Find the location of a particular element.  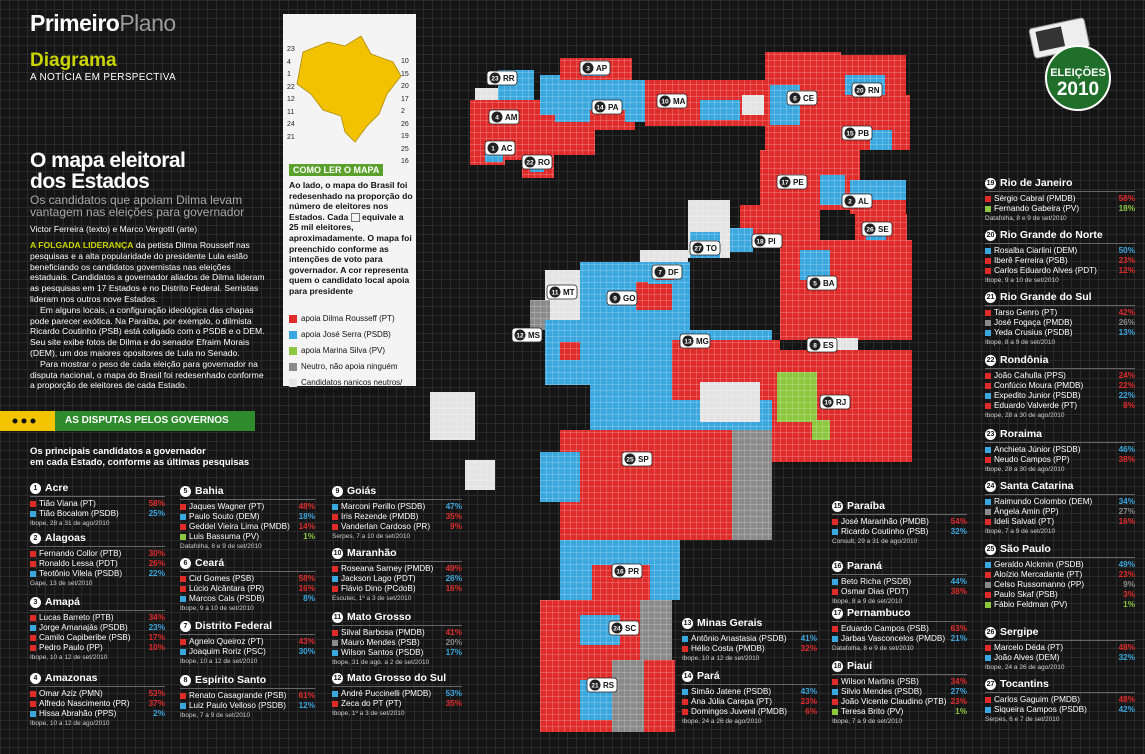

candidate-pct: 10% is located at coordinates (156, 647).